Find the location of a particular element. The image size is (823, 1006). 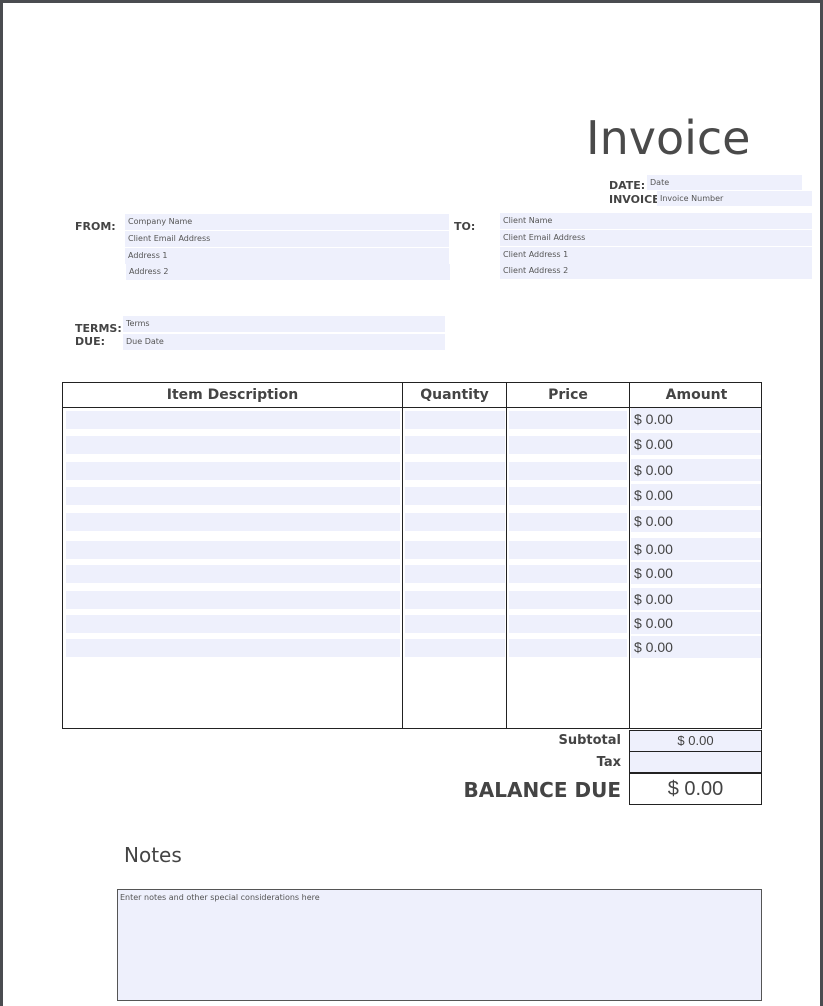

balance-due-value: $ 0.00 is located at coordinates (695, 789).